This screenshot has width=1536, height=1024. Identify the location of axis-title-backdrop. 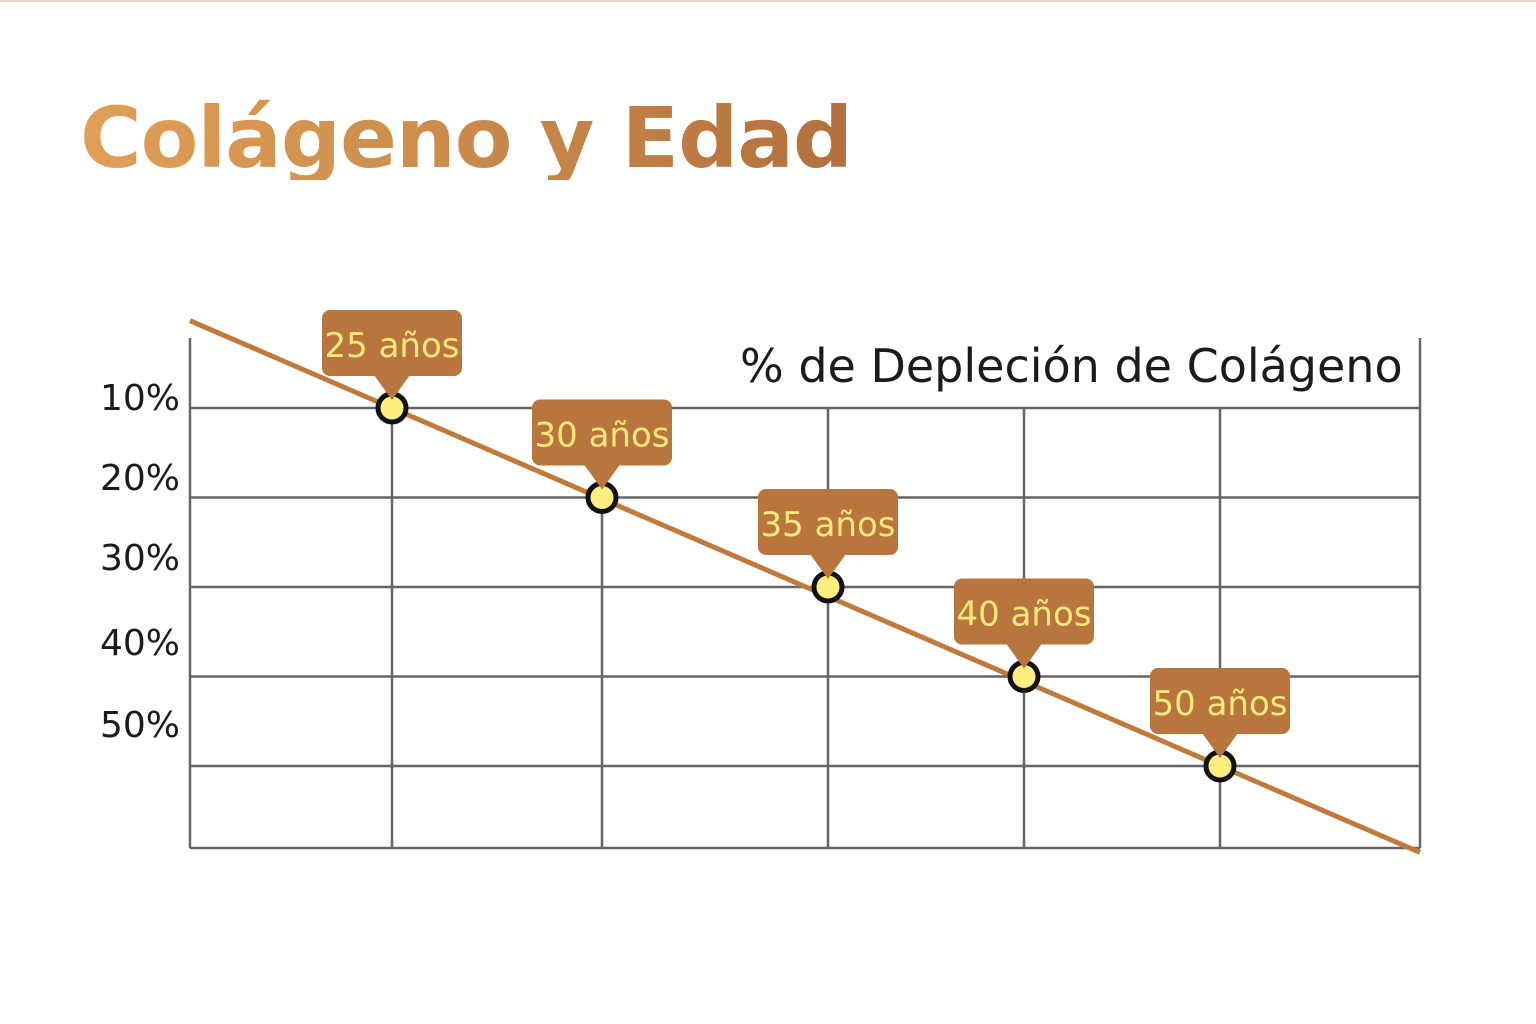
(1070, 366).